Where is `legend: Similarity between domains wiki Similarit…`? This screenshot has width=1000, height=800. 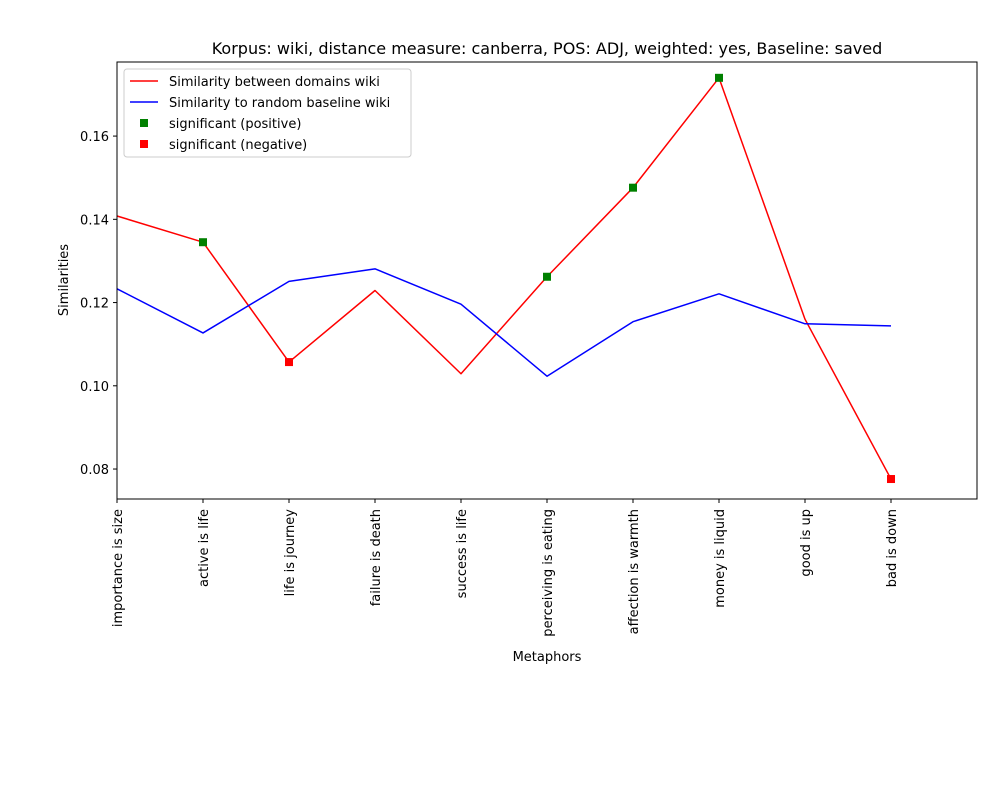
legend: Similarity between domains wiki Similarit… is located at coordinates (267, 113).